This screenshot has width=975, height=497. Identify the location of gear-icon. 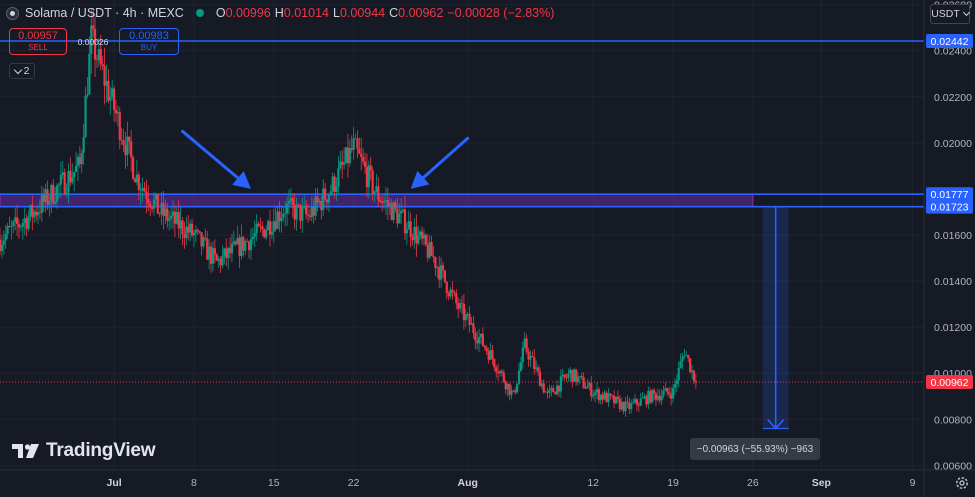
(962, 483).